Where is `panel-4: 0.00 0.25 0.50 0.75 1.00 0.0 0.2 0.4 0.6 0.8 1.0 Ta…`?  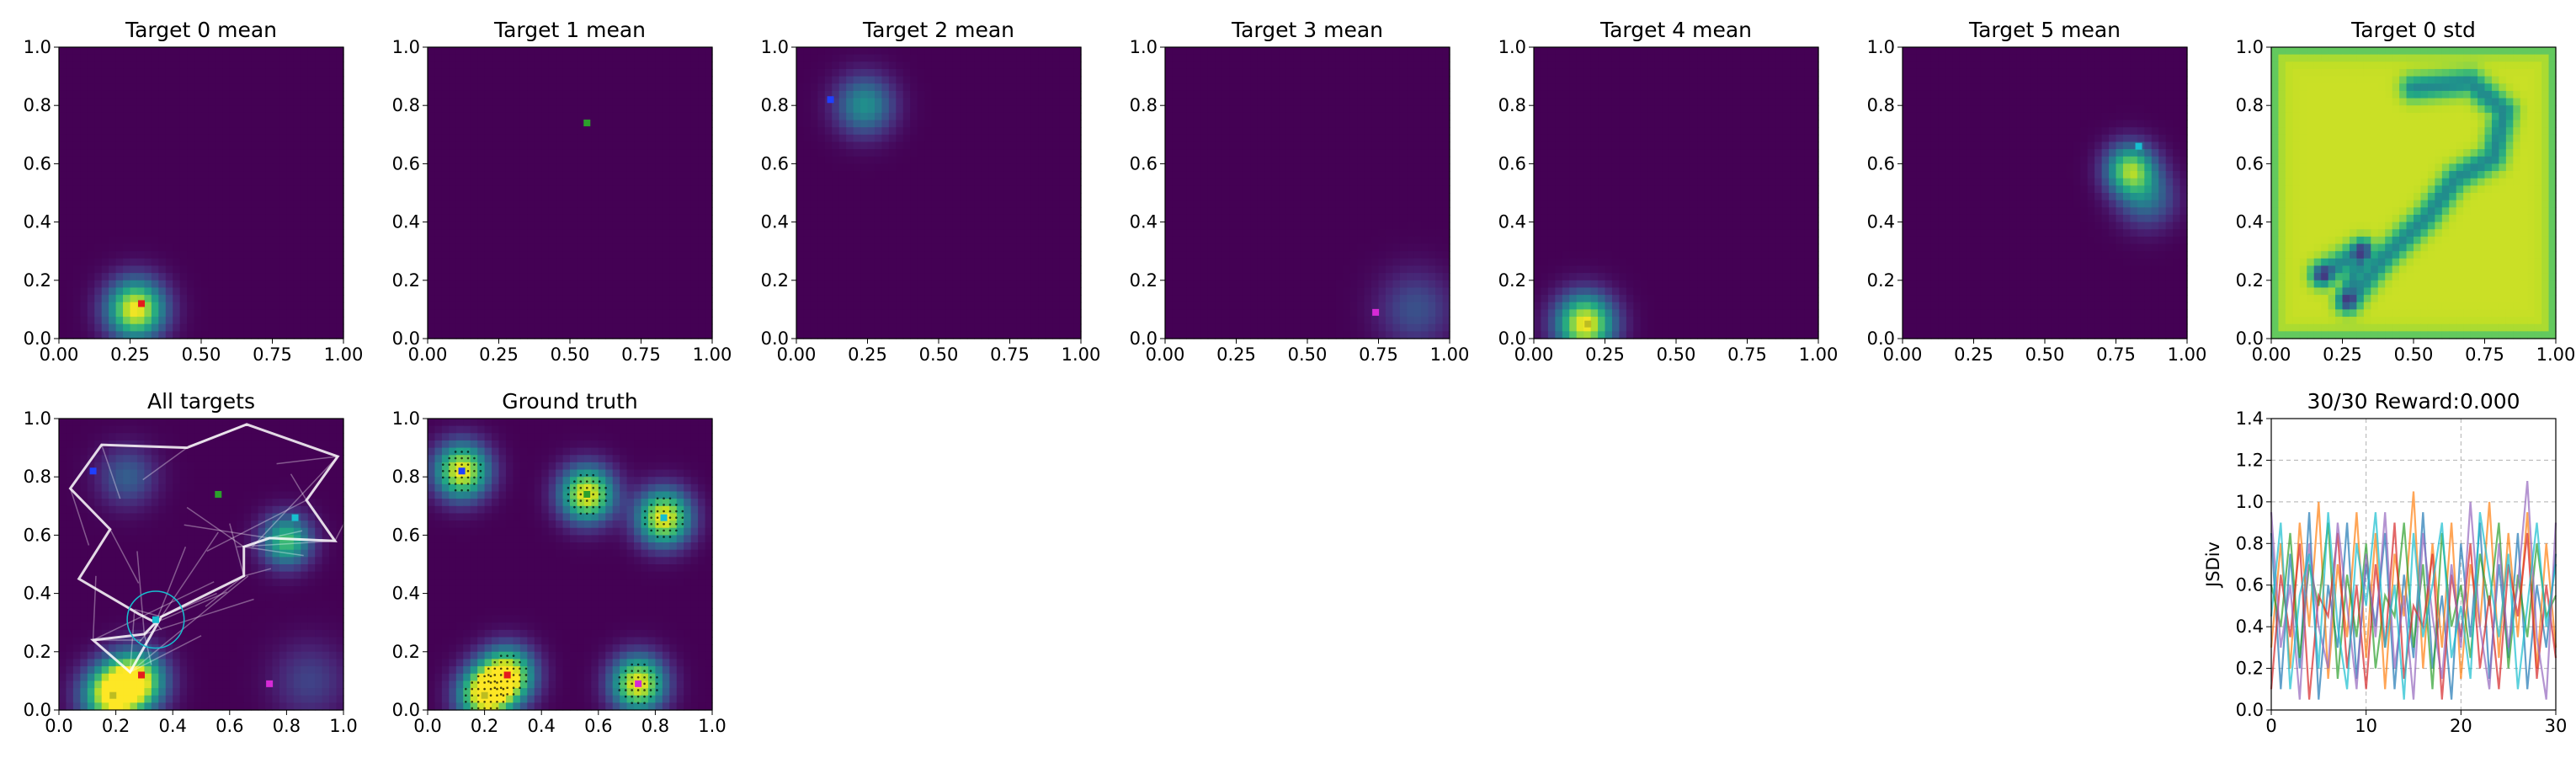 panel-4: 0.00 0.25 0.50 0.75 1.00 0.0 0.2 0.4 0.6 0.8 1.0 Ta… is located at coordinates (1668, 191).